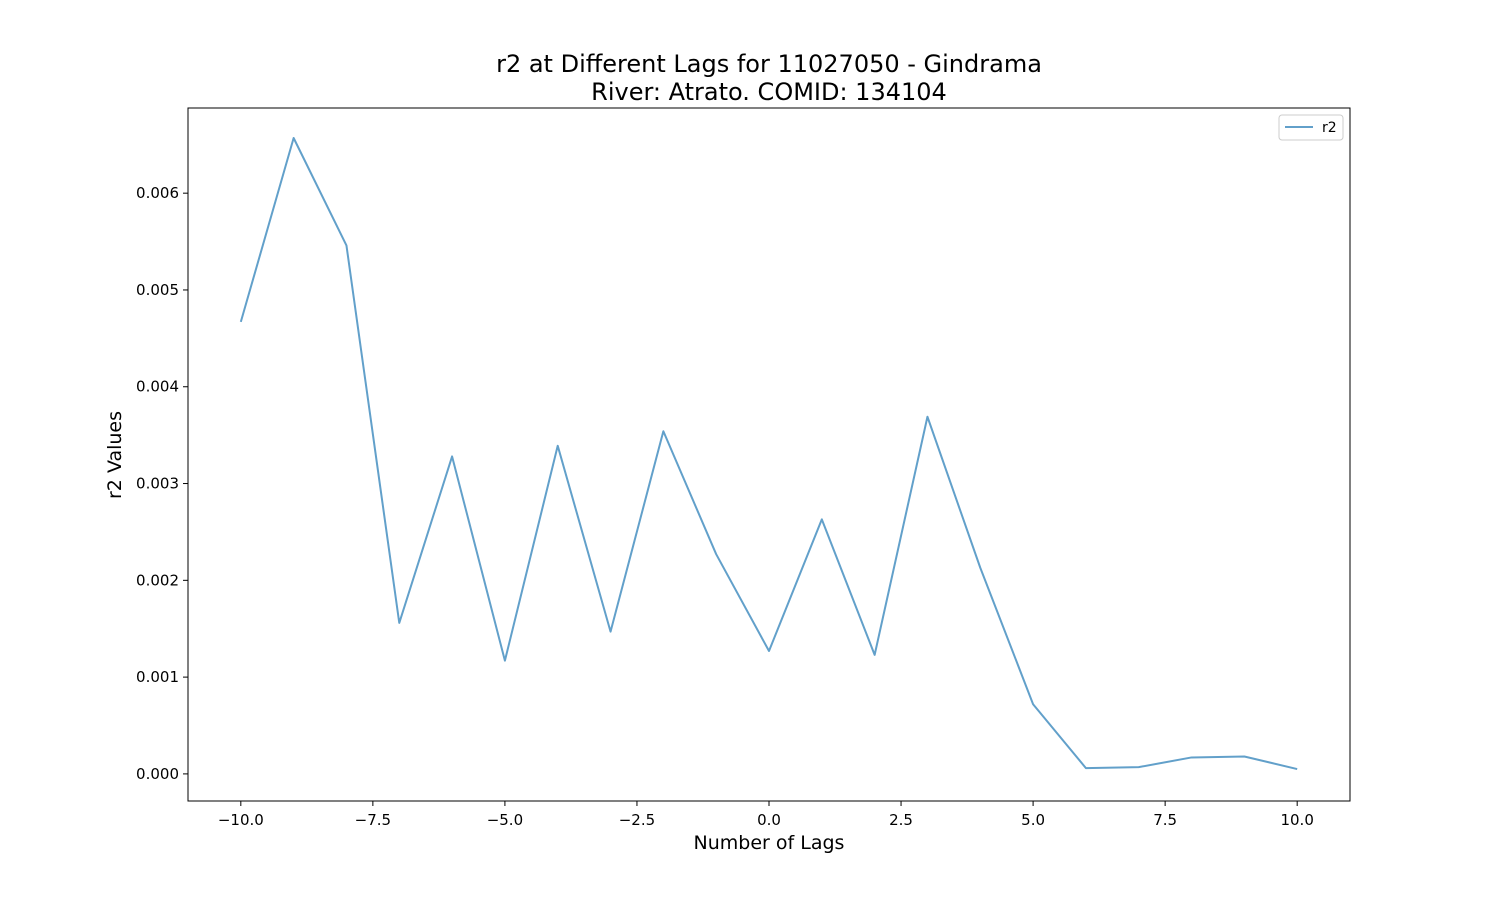 This screenshot has width=1500, height=900. I want to click on x-tick-label: −10.0, so click(241, 820).